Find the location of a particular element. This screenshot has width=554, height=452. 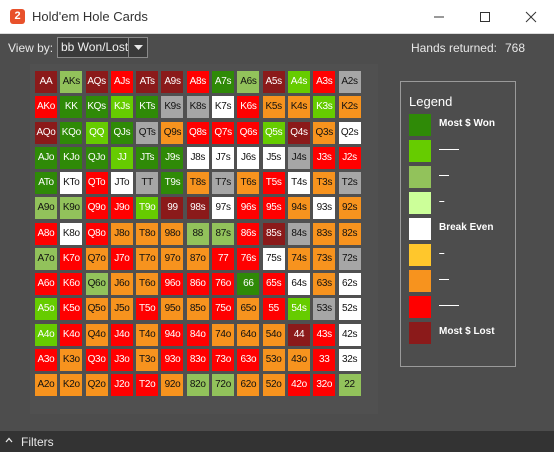

hand-cell: ATs is located at coordinates (147, 82).